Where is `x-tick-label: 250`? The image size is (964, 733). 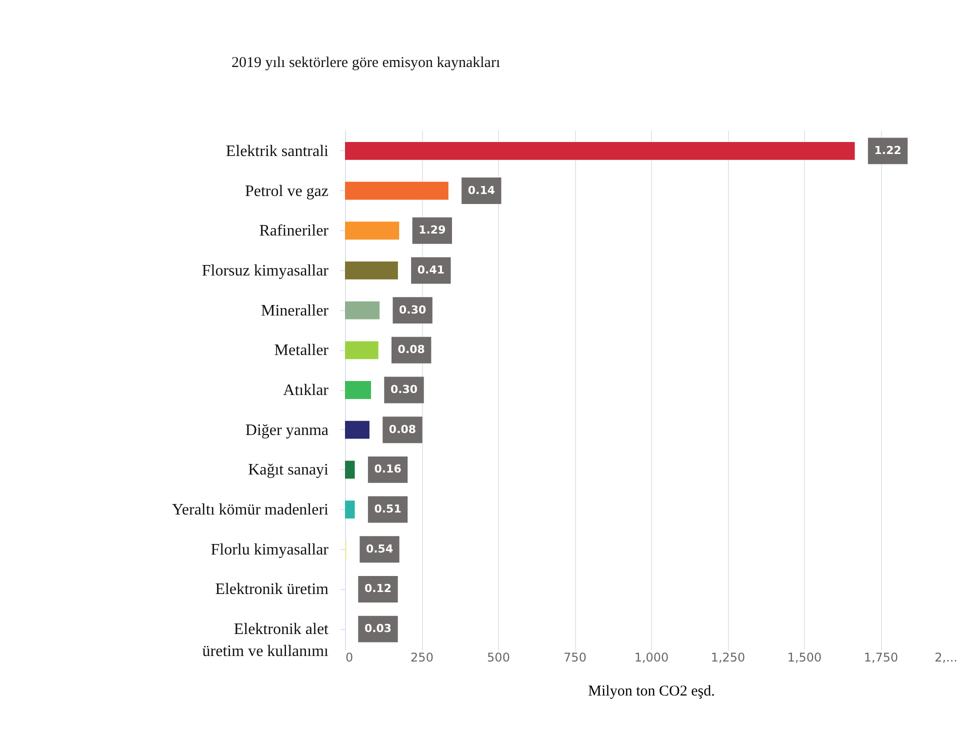
x-tick-label: 250 is located at coordinates (422, 657).